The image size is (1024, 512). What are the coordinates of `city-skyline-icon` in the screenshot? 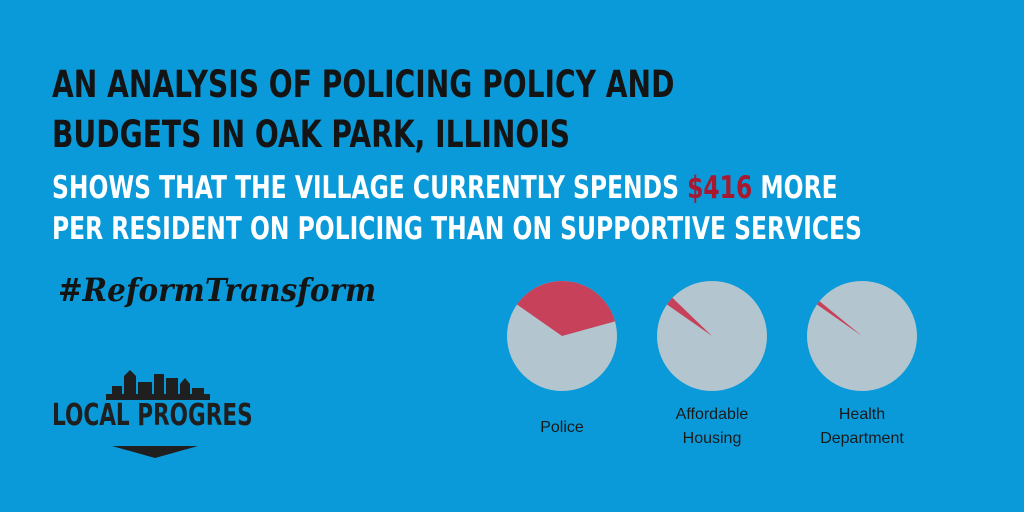 It's located at (158, 385).